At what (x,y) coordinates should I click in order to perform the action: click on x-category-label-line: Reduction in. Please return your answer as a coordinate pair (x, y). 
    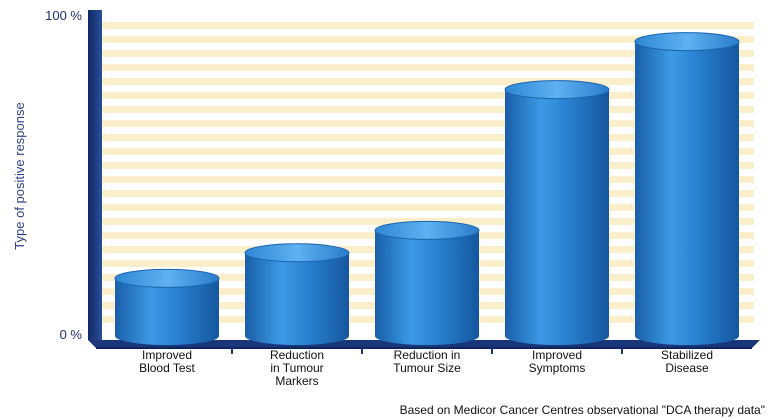
    Looking at the image, I should click on (427, 355).